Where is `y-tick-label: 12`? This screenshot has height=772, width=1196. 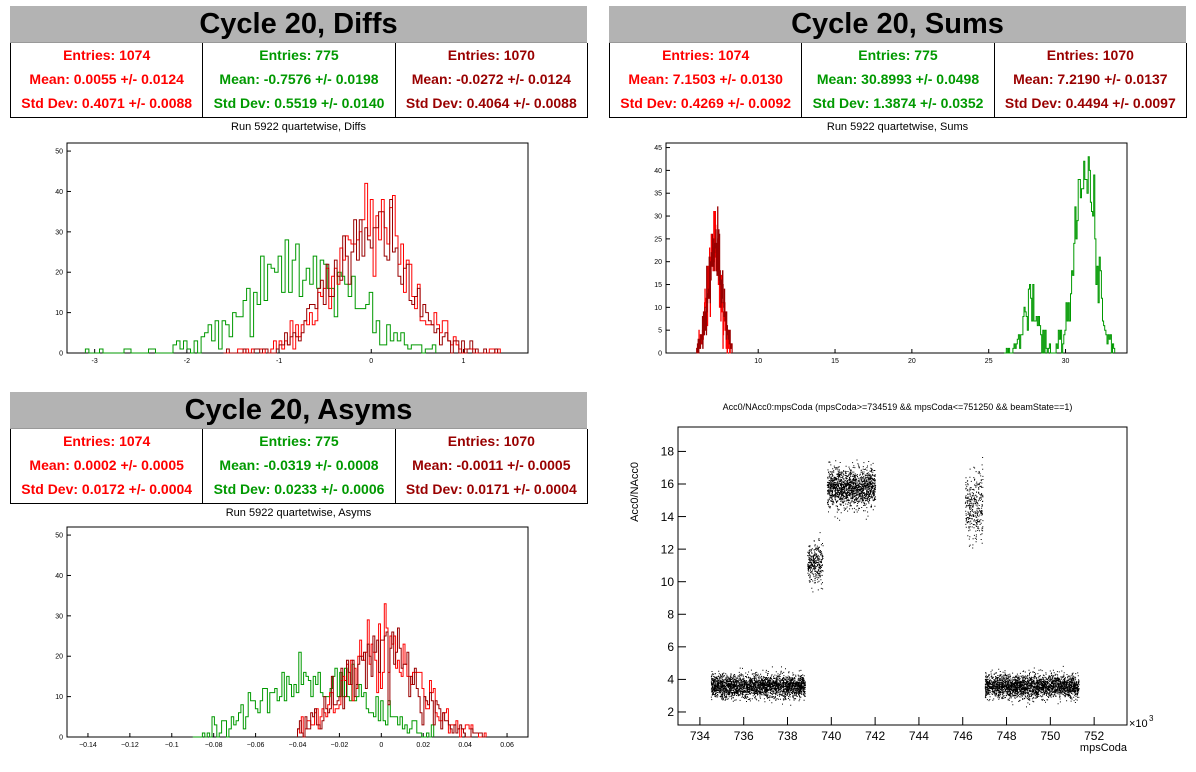
y-tick-label: 12 is located at coordinates (668, 549).